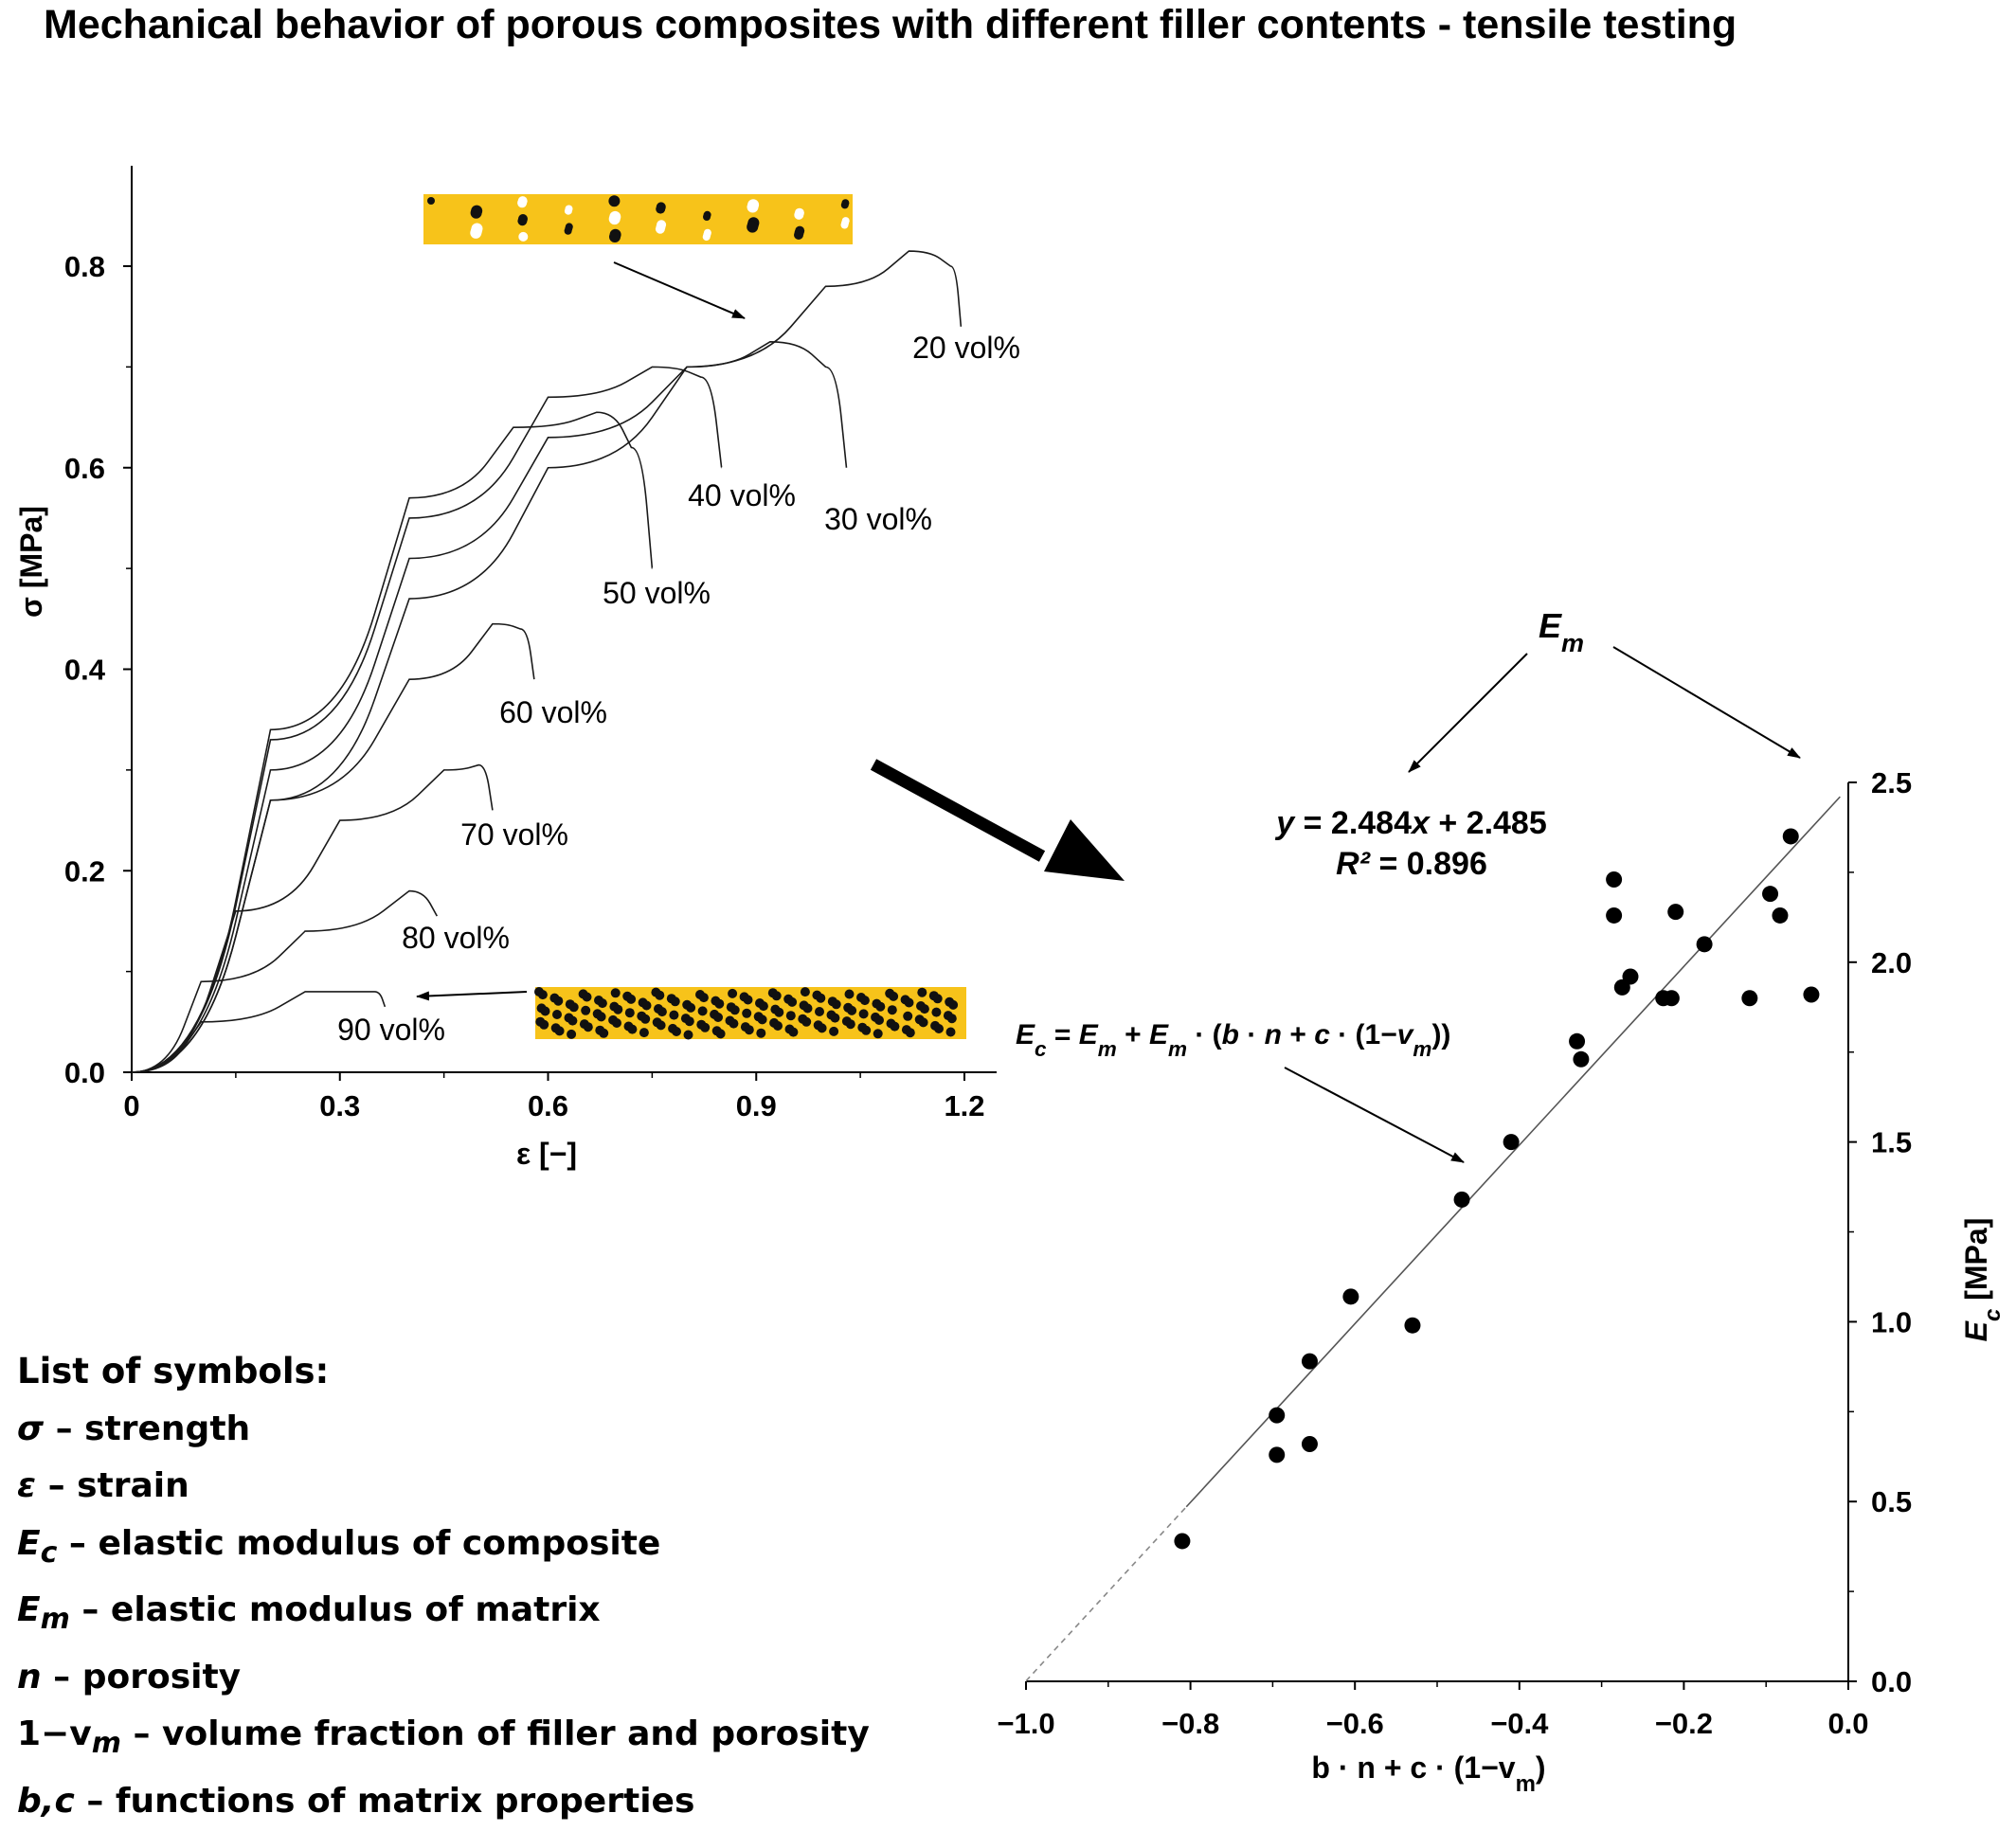  Describe the element at coordinates (359, 1543) in the screenshot. I see `symbol-description: – elastic modulus of composite` at that location.